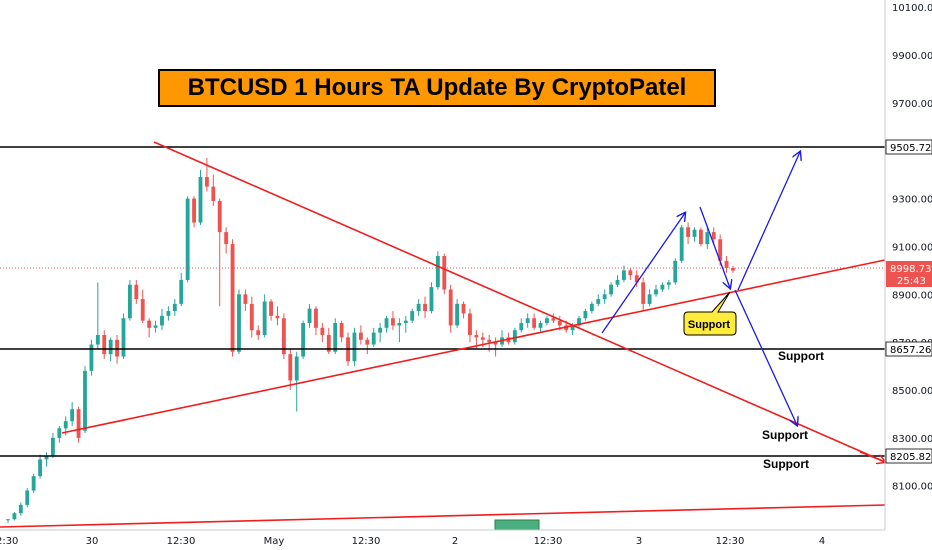  Describe the element at coordinates (643, 273) in the screenshot. I see `arrow-up-past` at that location.